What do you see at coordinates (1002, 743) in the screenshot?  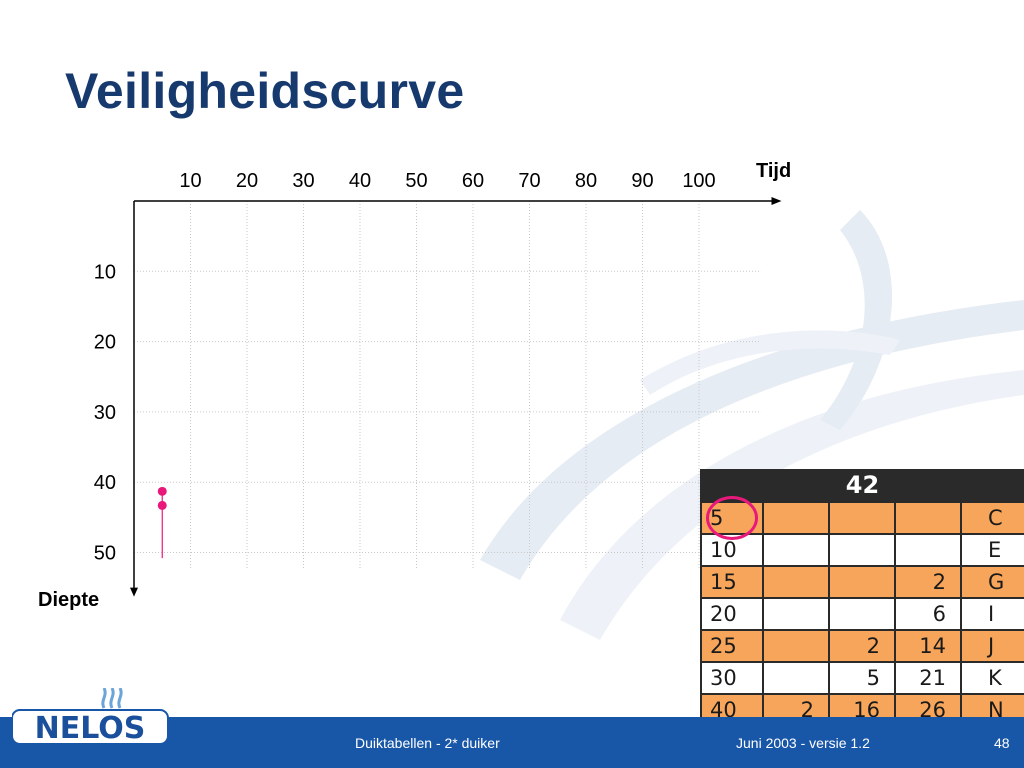 I see `footer-page-number: 48` at bounding box center [1002, 743].